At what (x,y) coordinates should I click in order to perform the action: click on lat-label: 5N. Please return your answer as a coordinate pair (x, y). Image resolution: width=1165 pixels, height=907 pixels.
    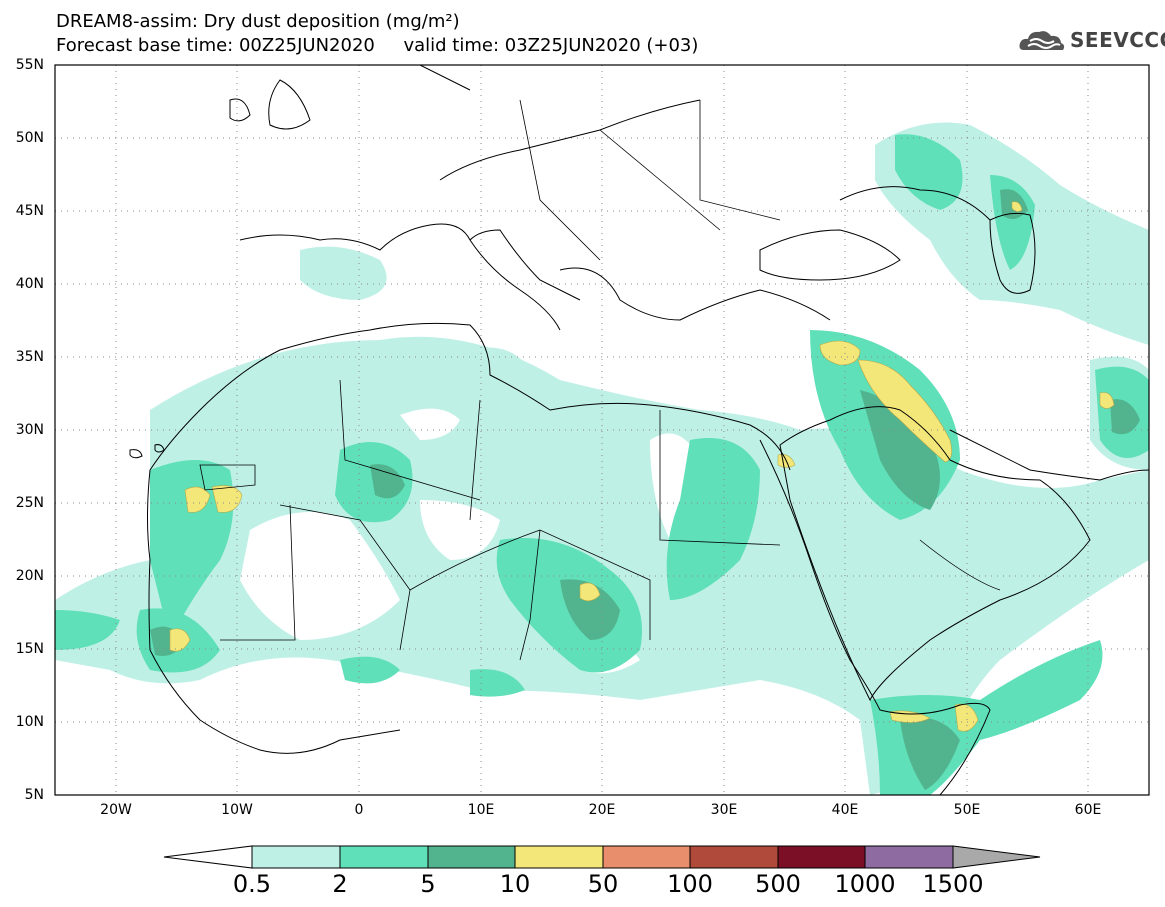
    Looking at the image, I should click on (34, 795).